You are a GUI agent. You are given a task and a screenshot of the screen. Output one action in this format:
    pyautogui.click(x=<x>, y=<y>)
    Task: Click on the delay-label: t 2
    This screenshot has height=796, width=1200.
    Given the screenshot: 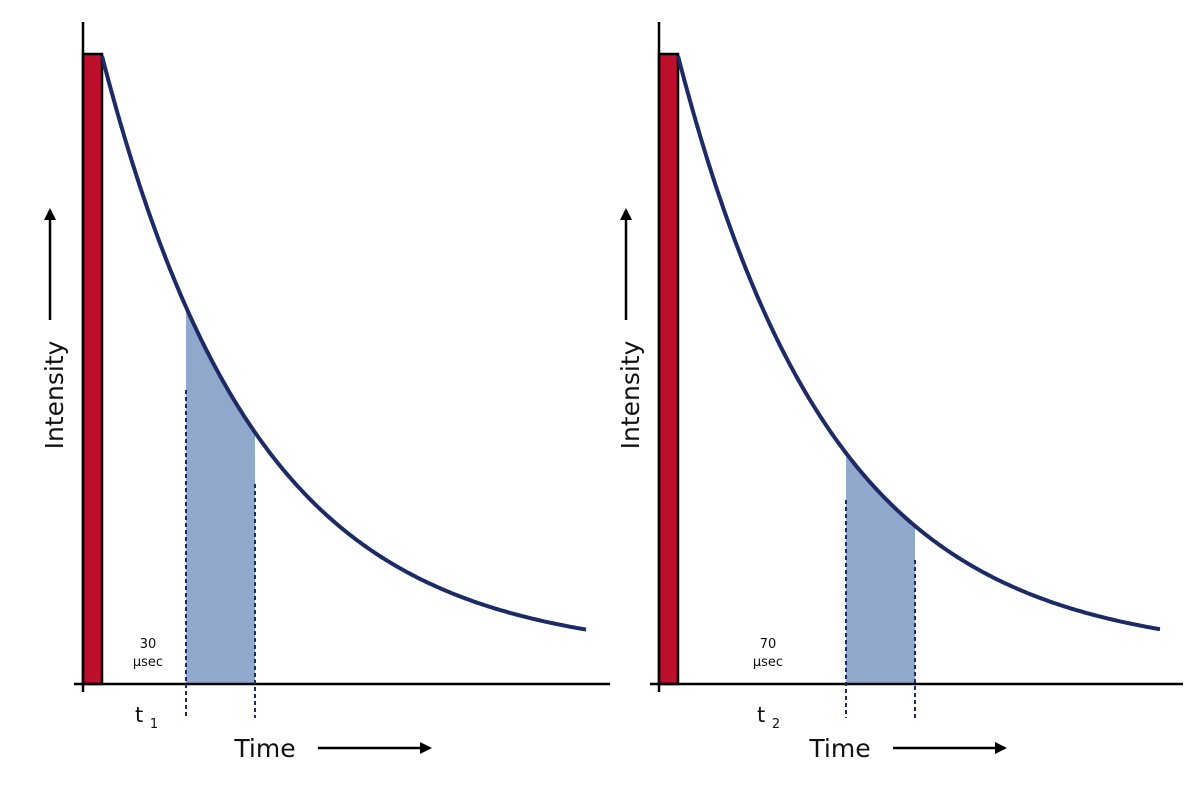 What is the action you would take?
    pyautogui.click(x=768, y=717)
    